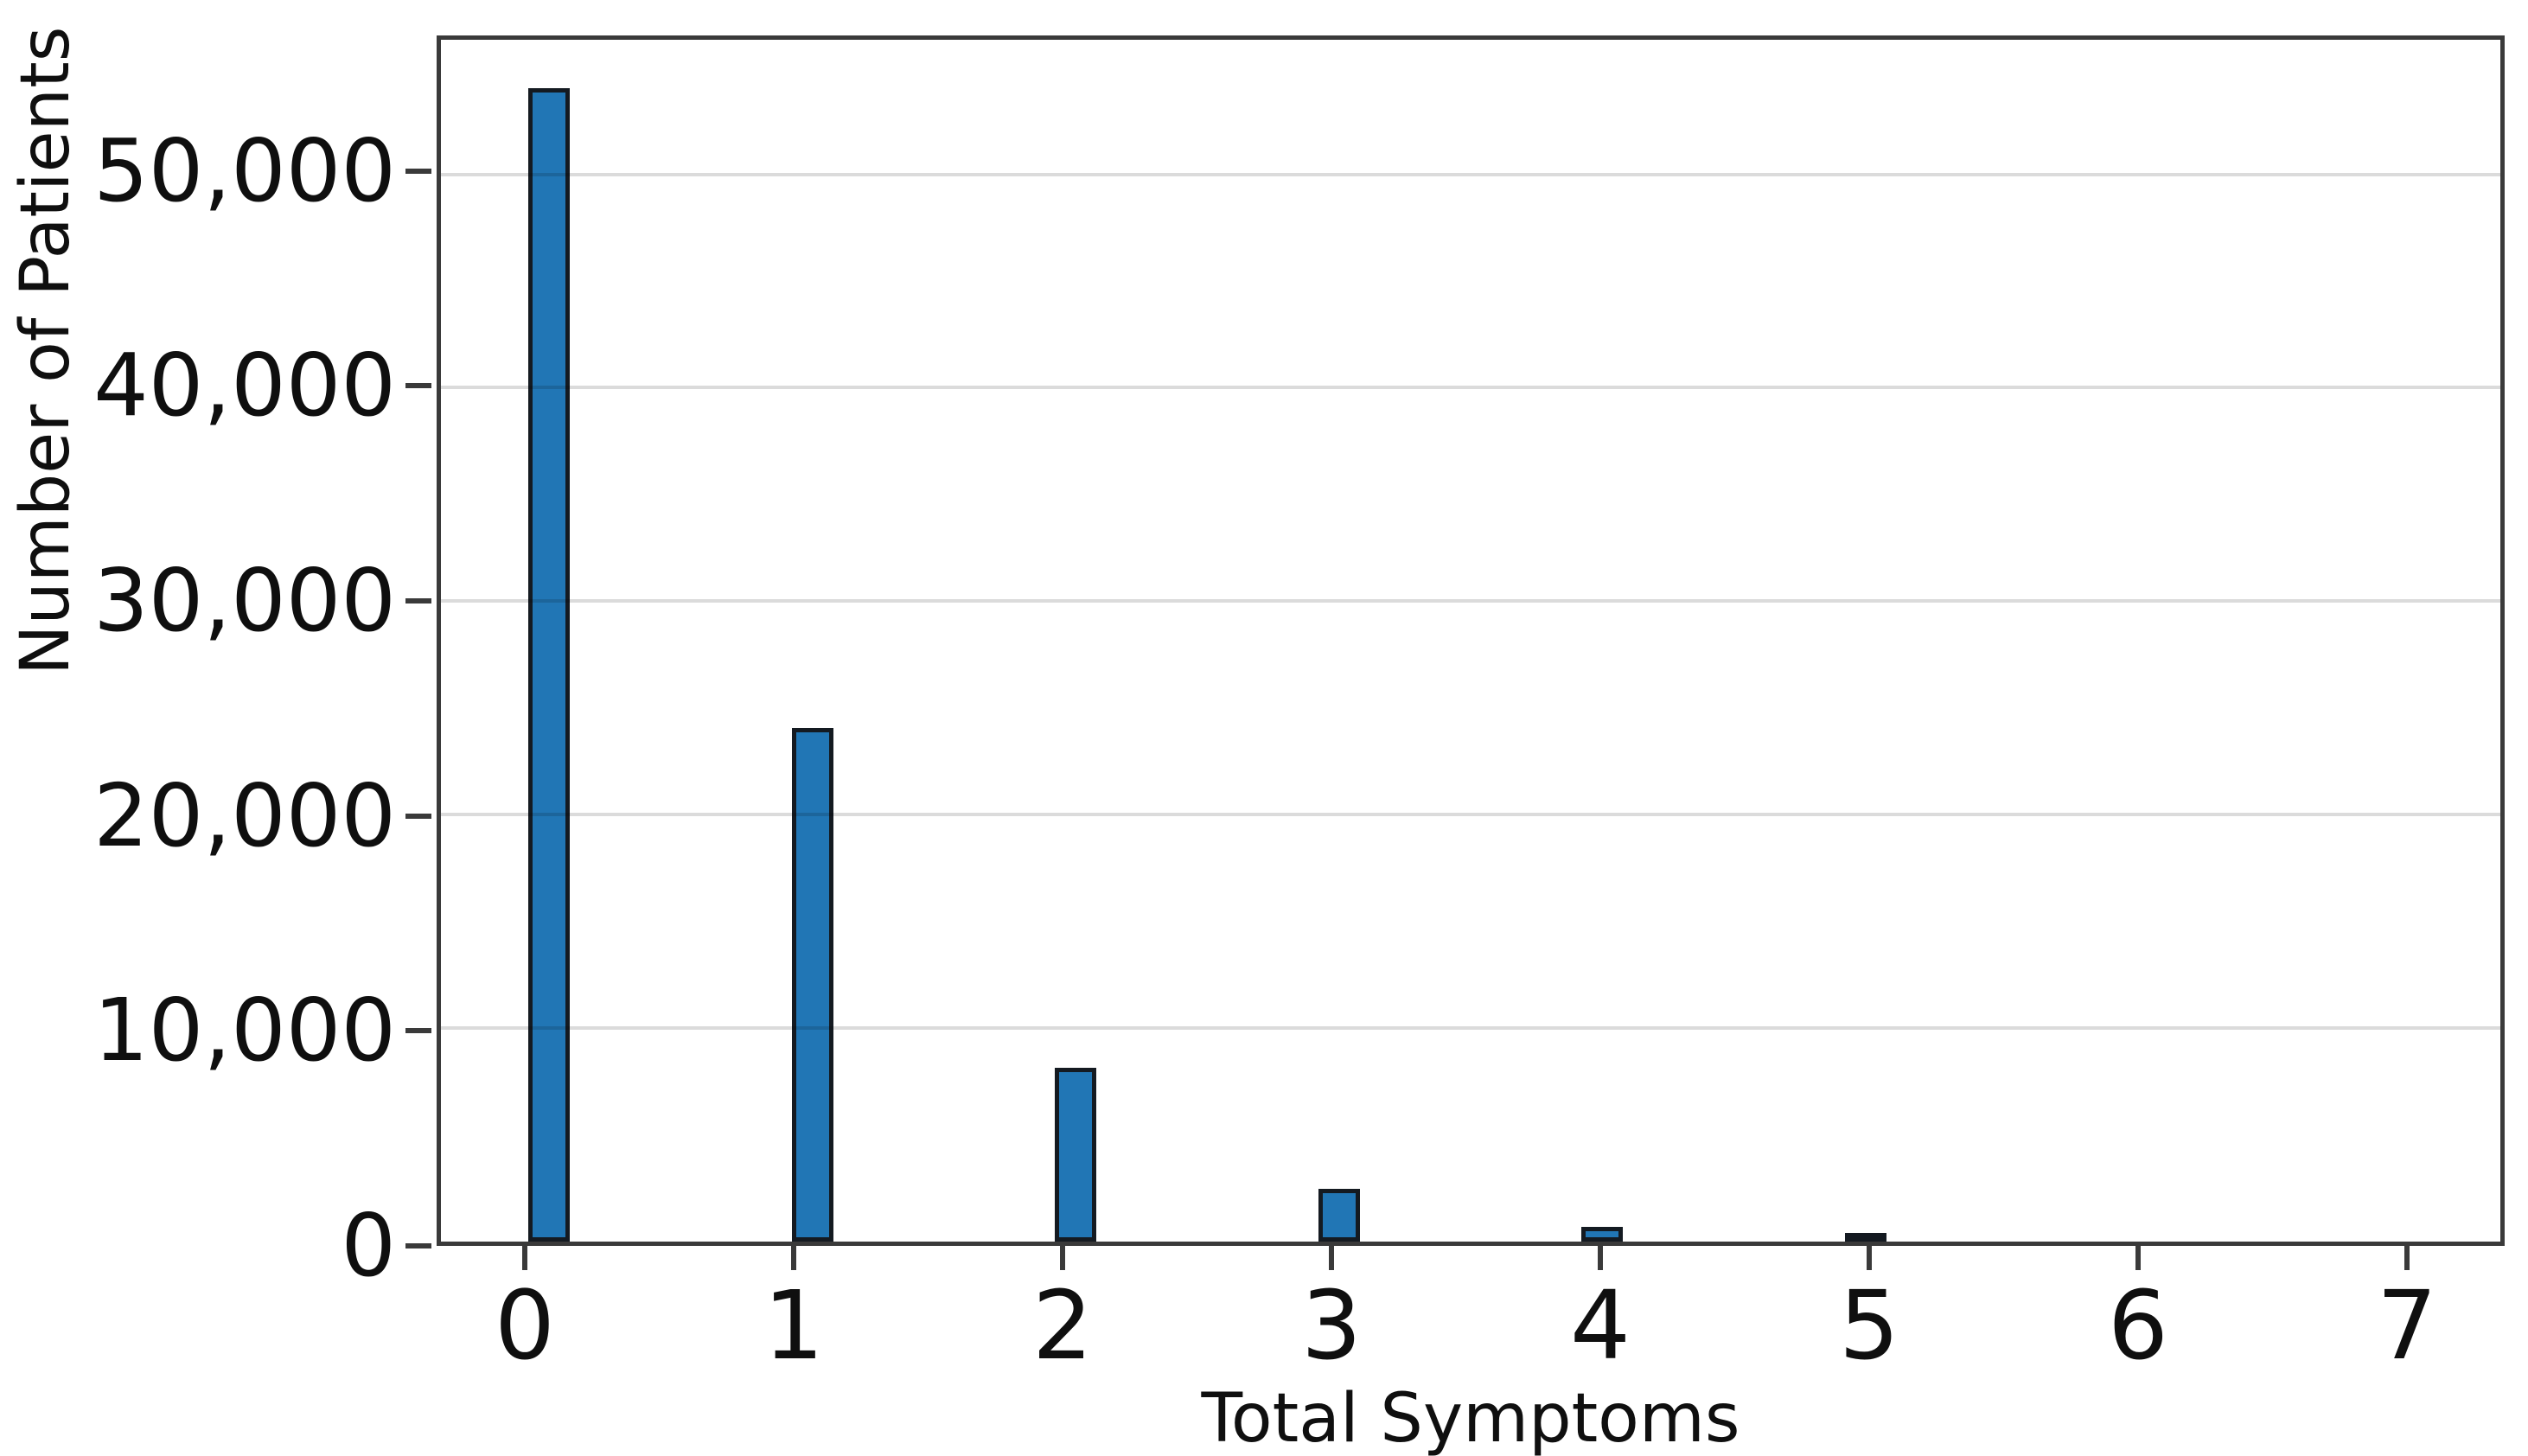 This screenshot has width=2528, height=1456. What do you see at coordinates (525, 1326) in the screenshot?
I see `x-tick-label-0: 0` at bounding box center [525, 1326].